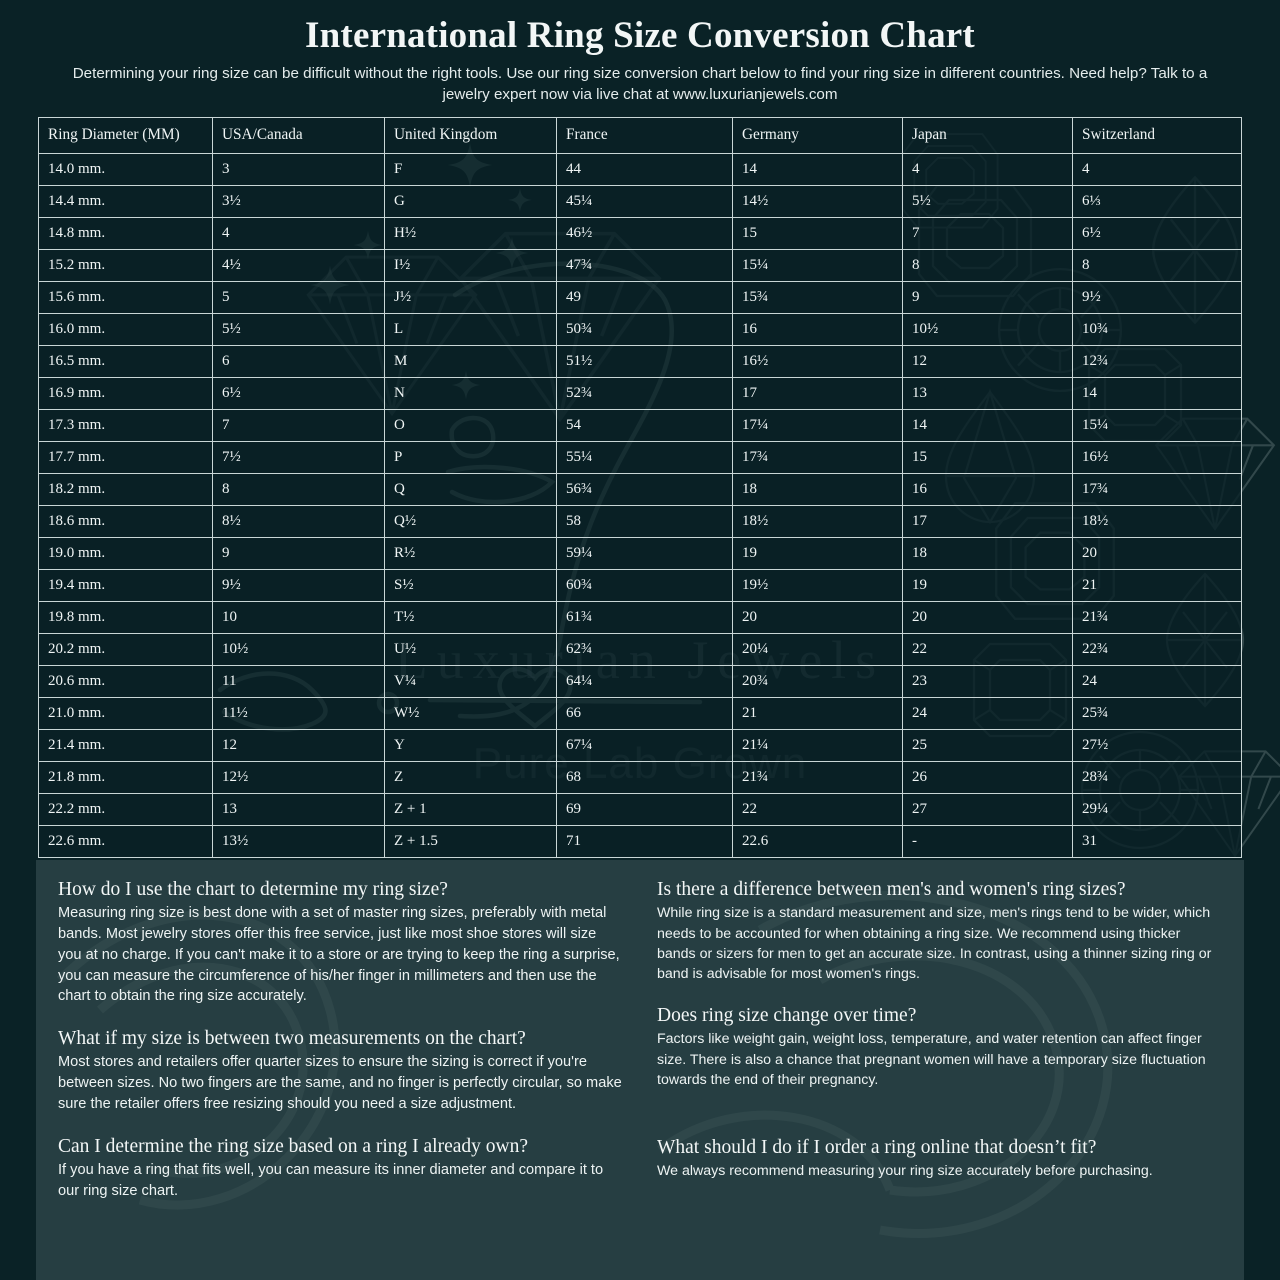 The width and height of the screenshot is (1280, 1280). I want to click on cell-size-value: 20¼, so click(817, 648).